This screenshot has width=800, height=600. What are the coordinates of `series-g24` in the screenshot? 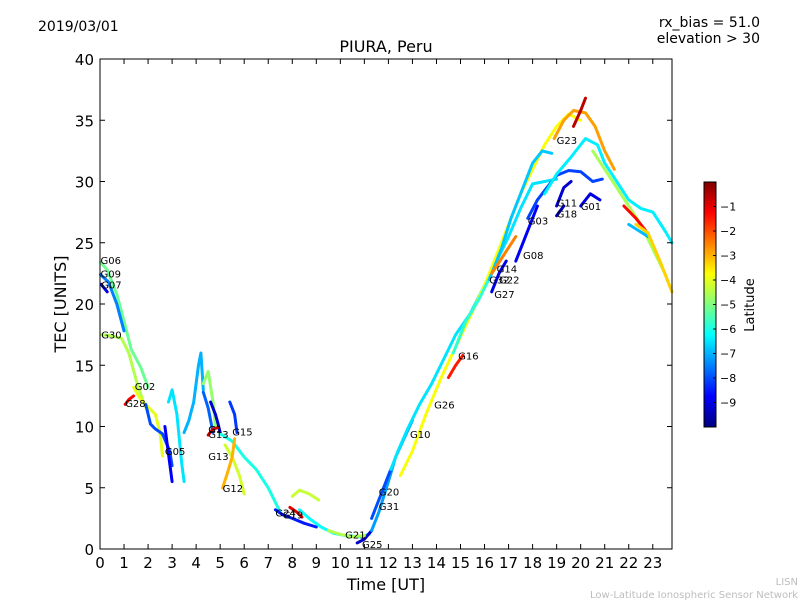 It's located at (296, 512).